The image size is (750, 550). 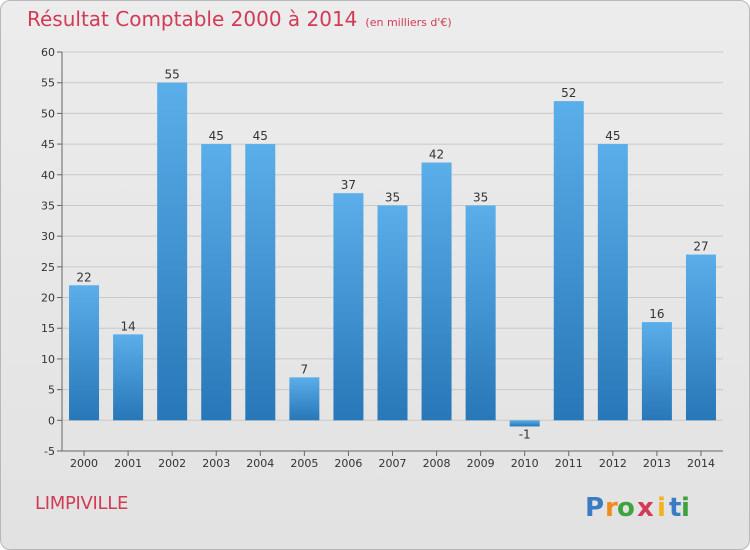 I want to click on y-tick-label: 55, so click(x=48, y=83).